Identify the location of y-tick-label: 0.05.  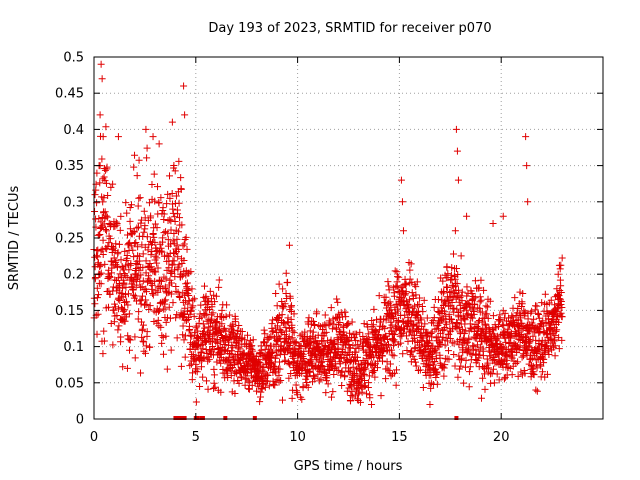
(69, 383).